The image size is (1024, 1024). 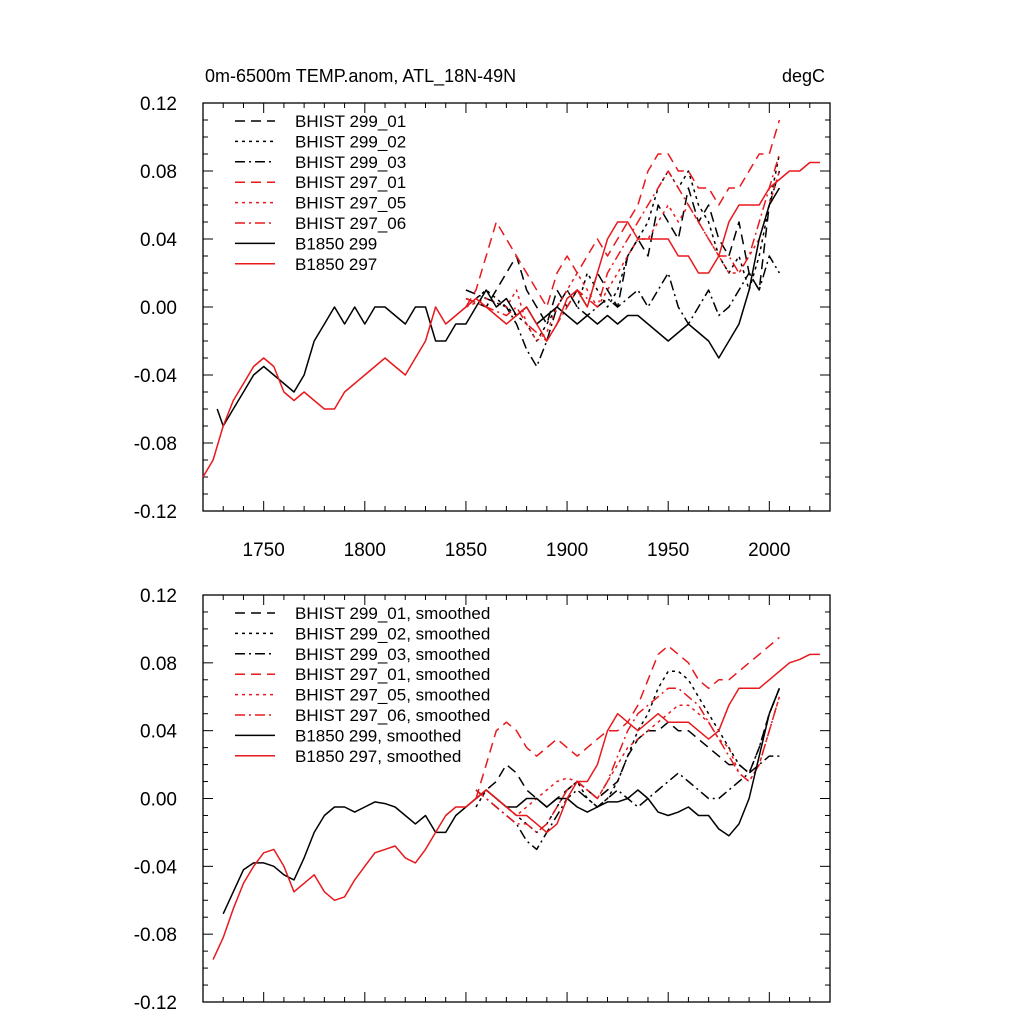 What do you see at coordinates (466, 550) in the screenshot?
I see `x-tick-label: 1850` at bounding box center [466, 550].